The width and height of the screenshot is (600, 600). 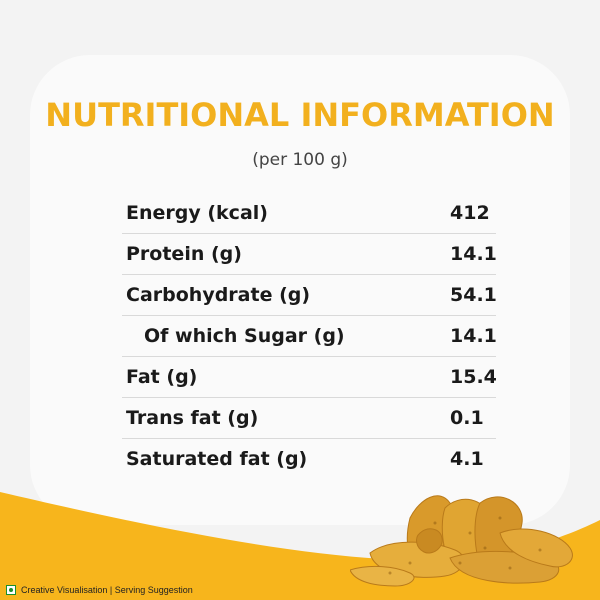 I want to click on row-value: 54.1, so click(x=473, y=295).